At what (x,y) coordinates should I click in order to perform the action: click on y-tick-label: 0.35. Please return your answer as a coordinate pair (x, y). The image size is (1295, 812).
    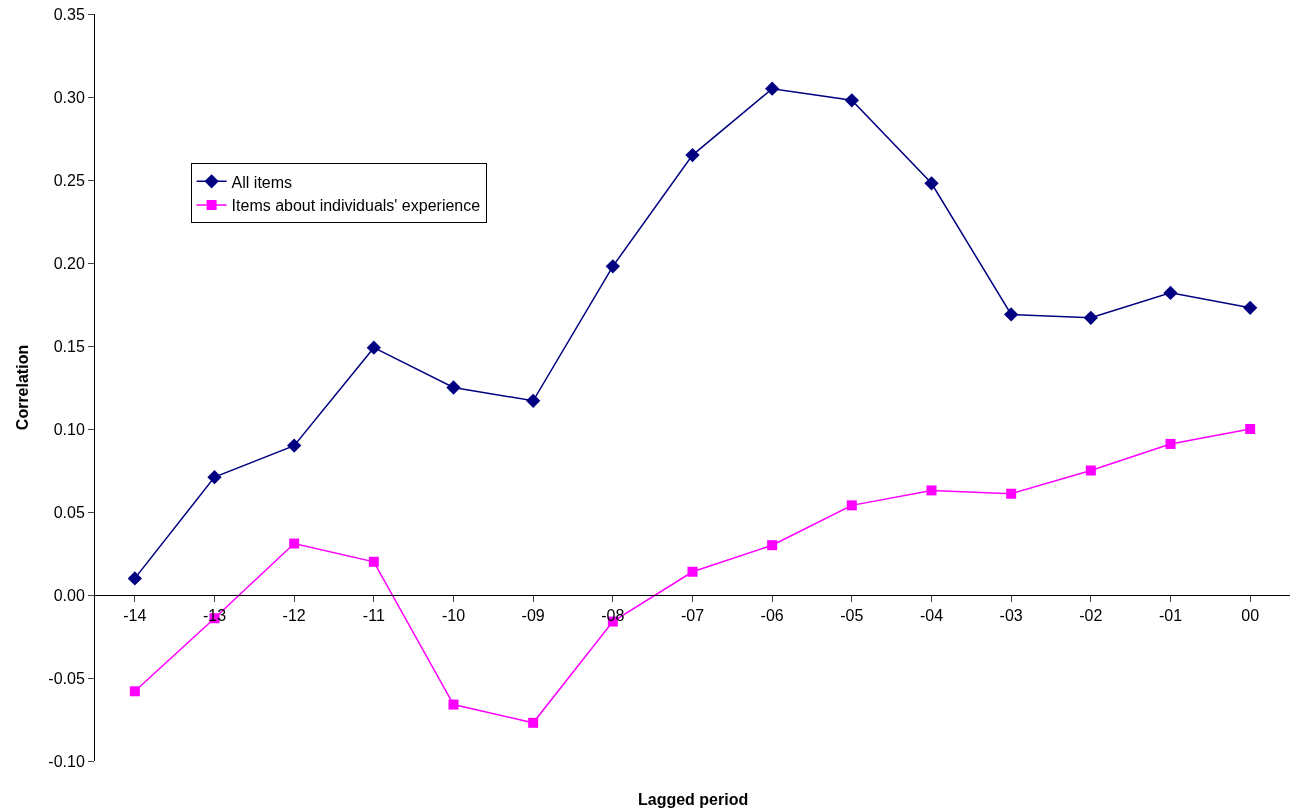
    Looking at the image, I should click on (69, 14).